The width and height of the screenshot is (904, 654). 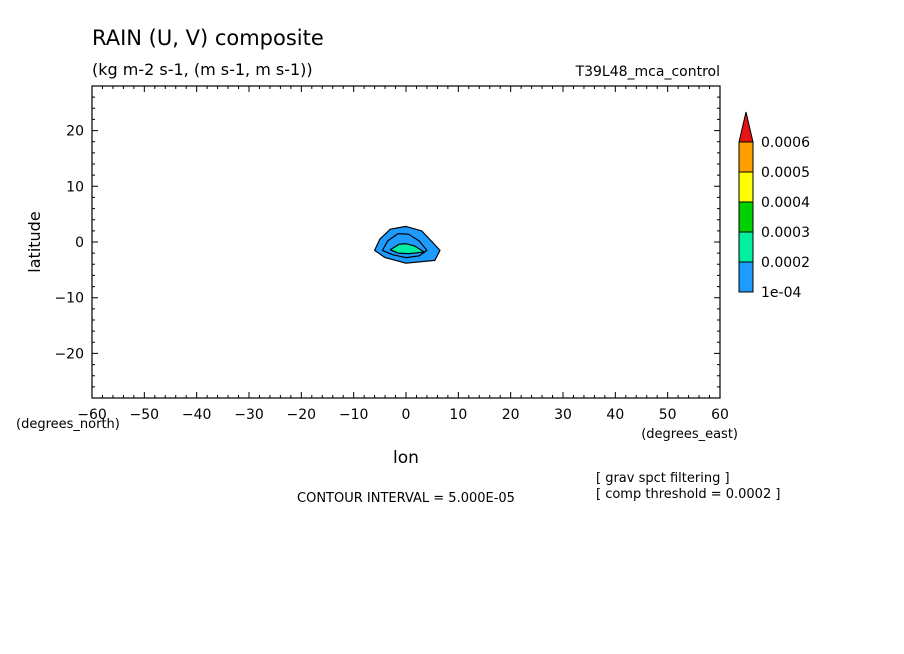 What do you see at coordinates (720, 415) in the screenshot?
I see `x-tick-label: 60` at bounding box center [720, 415].